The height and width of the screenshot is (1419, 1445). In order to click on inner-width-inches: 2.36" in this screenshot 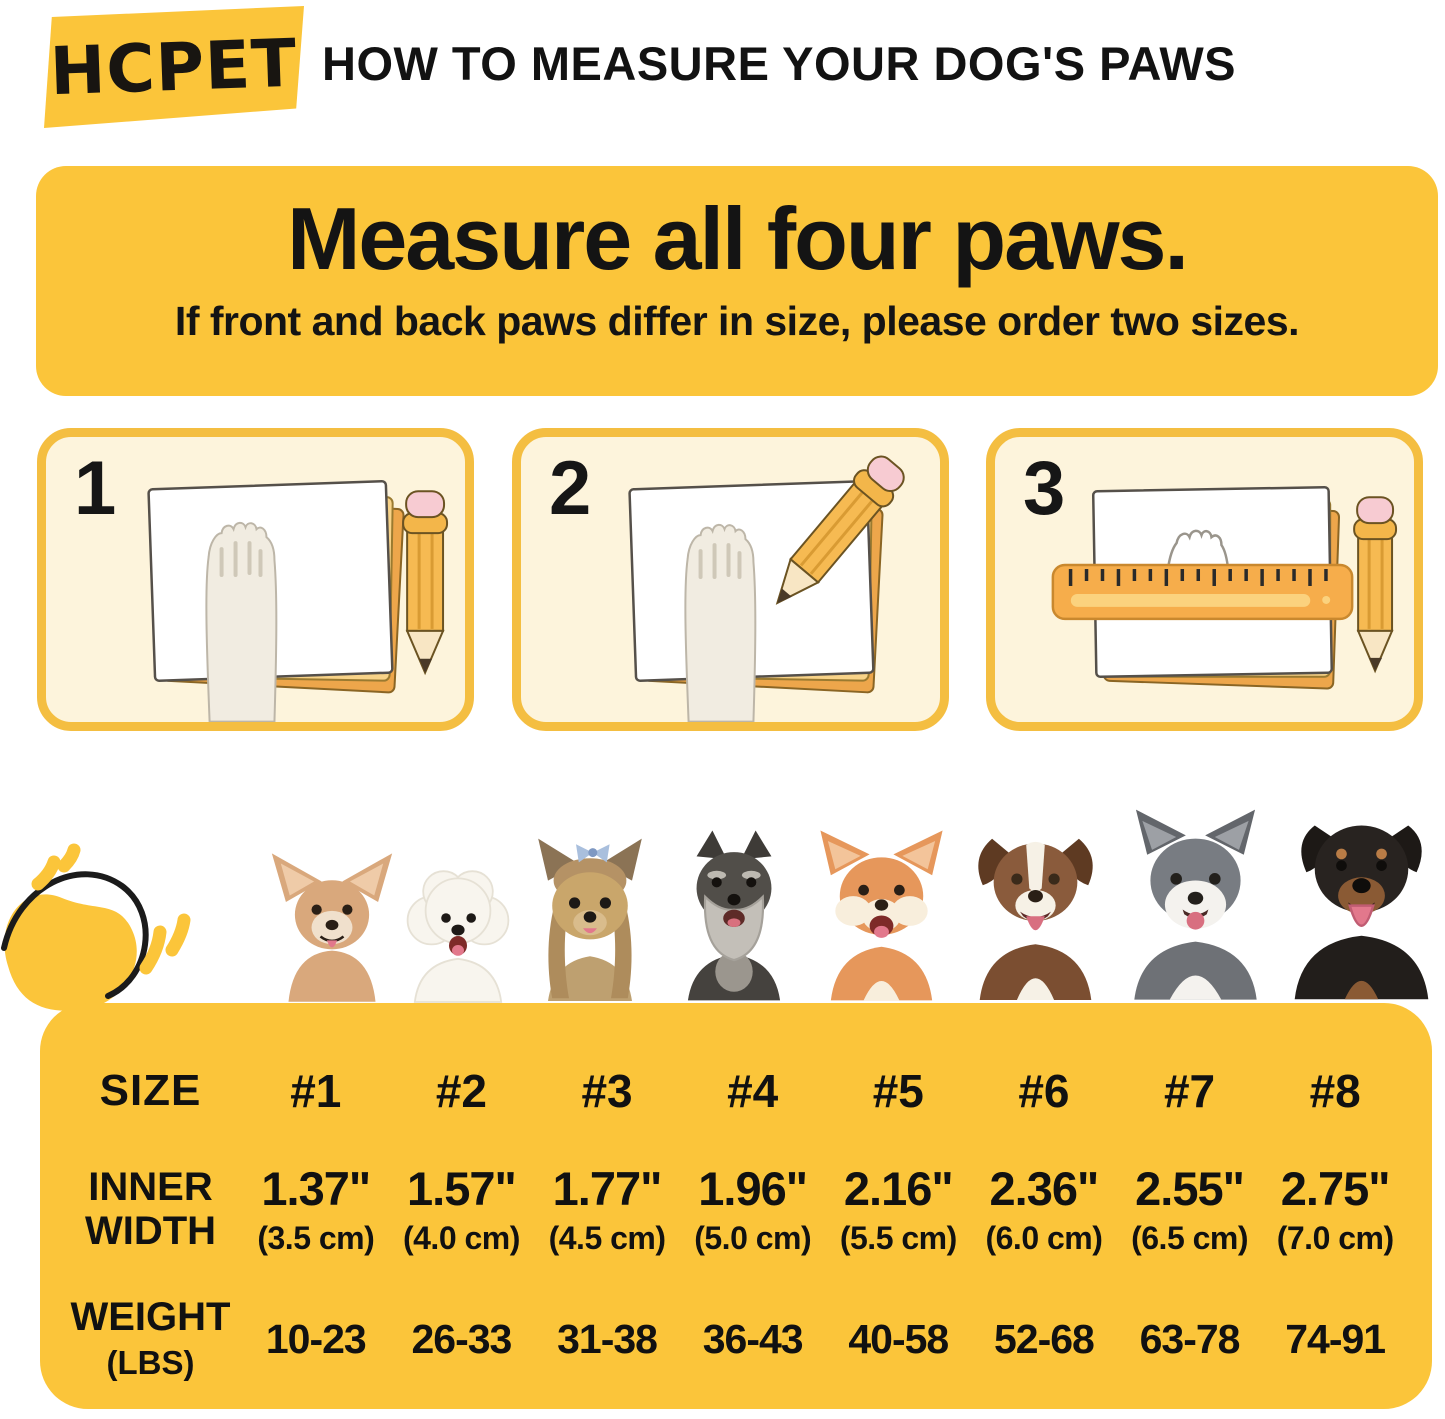, I will do `click(1044, 1188)`.